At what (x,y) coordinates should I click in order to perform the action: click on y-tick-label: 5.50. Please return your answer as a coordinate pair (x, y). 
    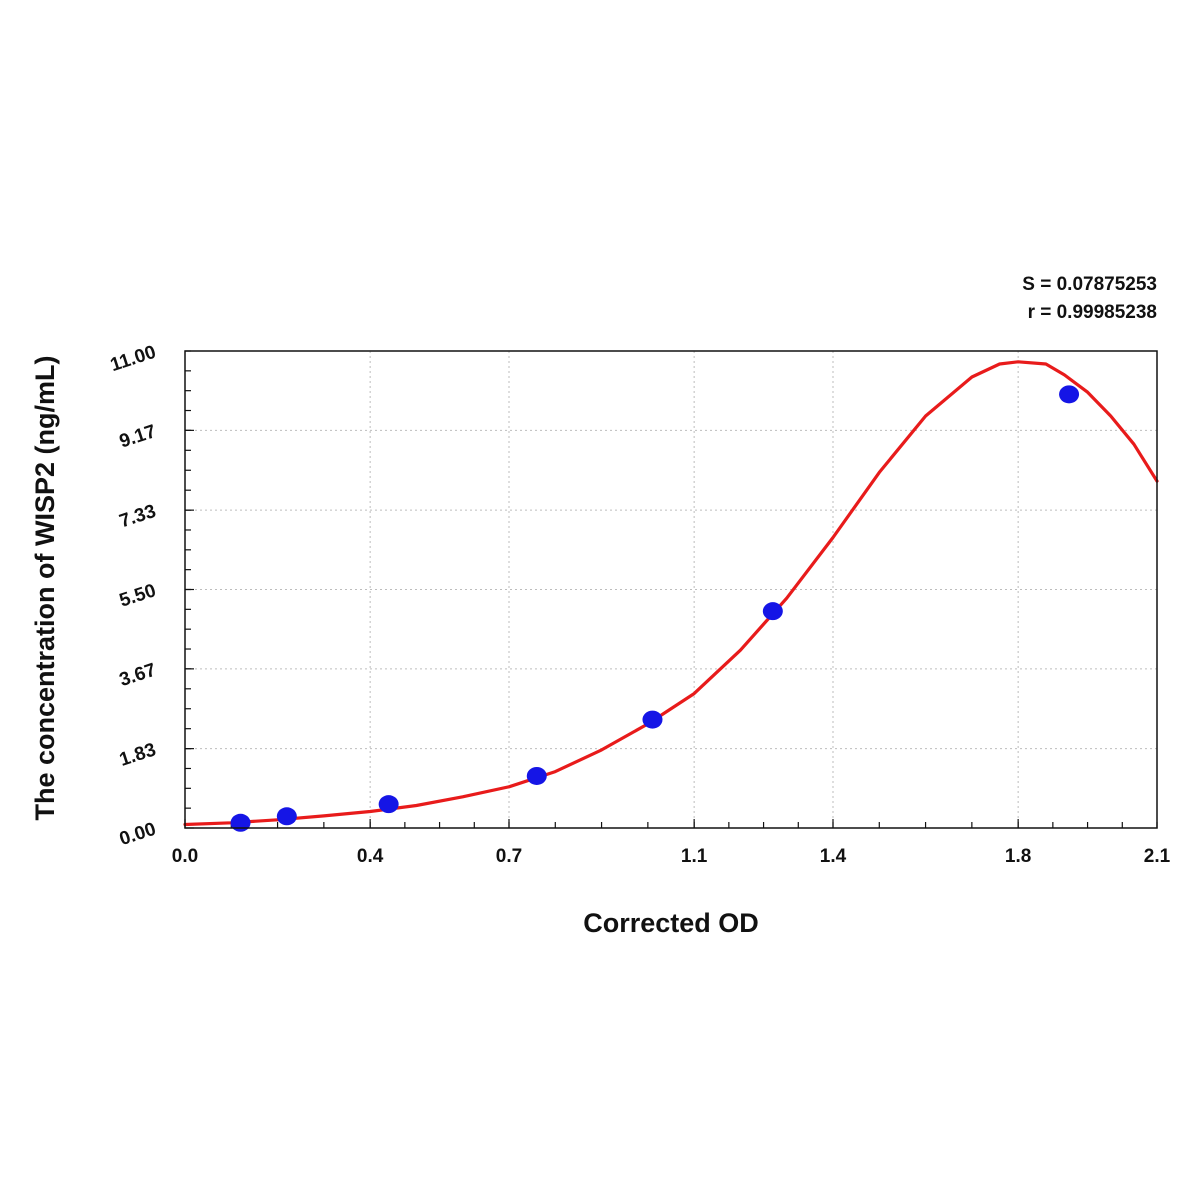
    Looking at the image, I should click on (138, 595).